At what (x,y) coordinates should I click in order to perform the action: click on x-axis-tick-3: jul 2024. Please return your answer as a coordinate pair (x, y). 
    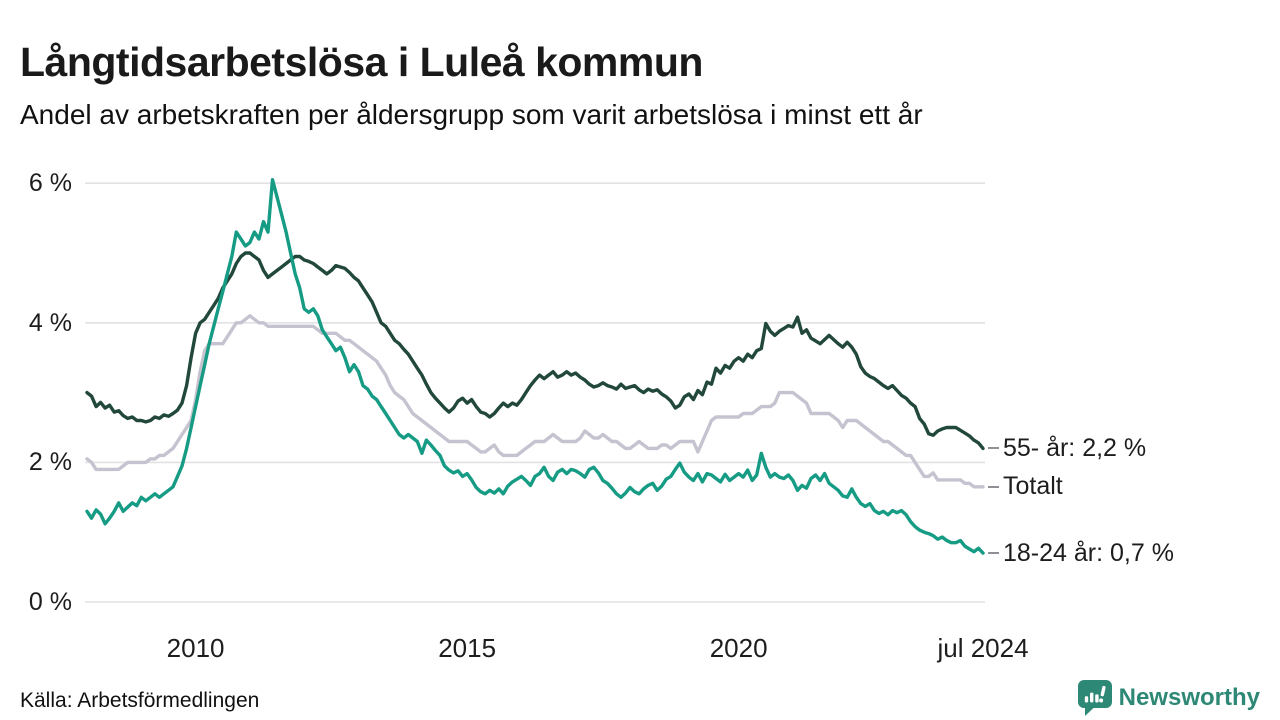
    Looking at the image, I should click on (983, 648).